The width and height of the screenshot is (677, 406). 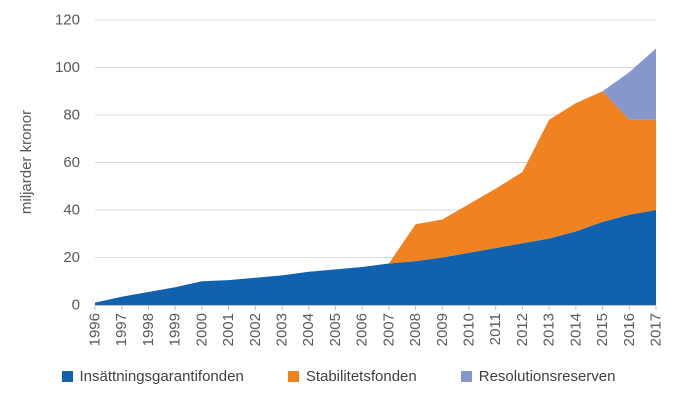 What do you see at coordinates (375, 307) in the screenshot?
I see `x-axis` at bounding box center [375, 307].